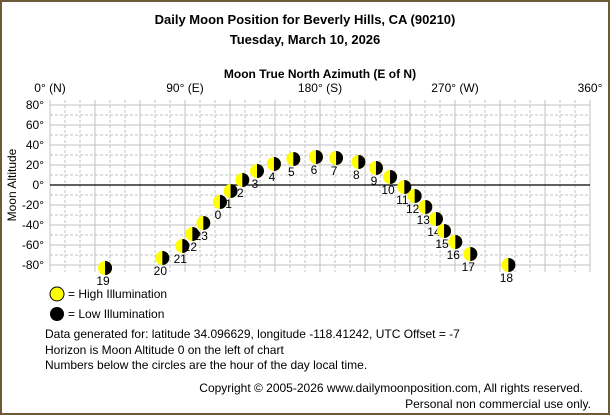 The image size is (610, 415). I want to click on moon-point-16: 16, so click(455, 248).